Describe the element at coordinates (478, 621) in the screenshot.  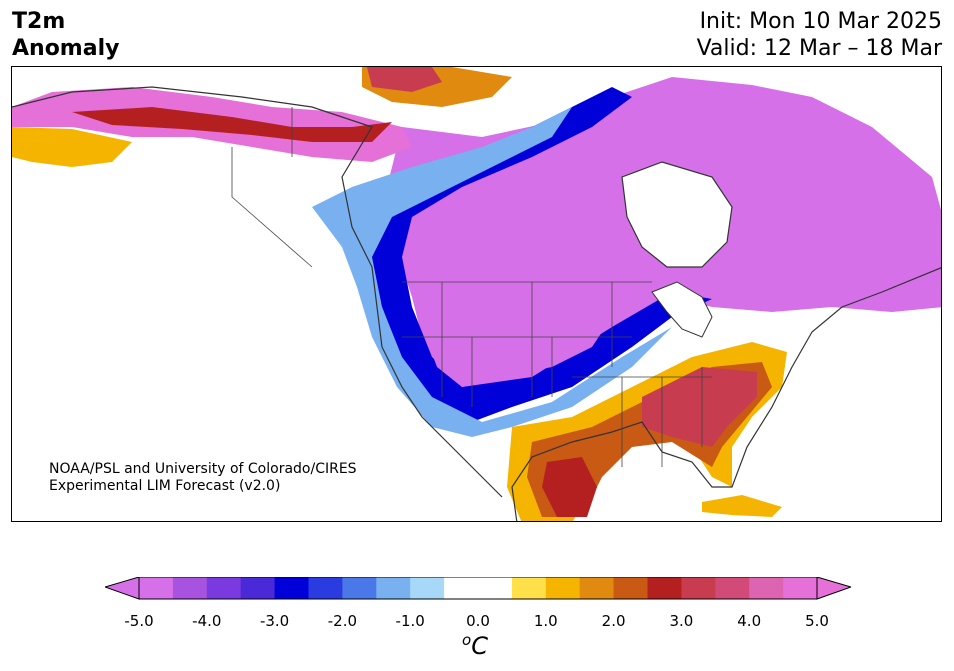
I see `colorbar-tick-label: 0.0` at that location.